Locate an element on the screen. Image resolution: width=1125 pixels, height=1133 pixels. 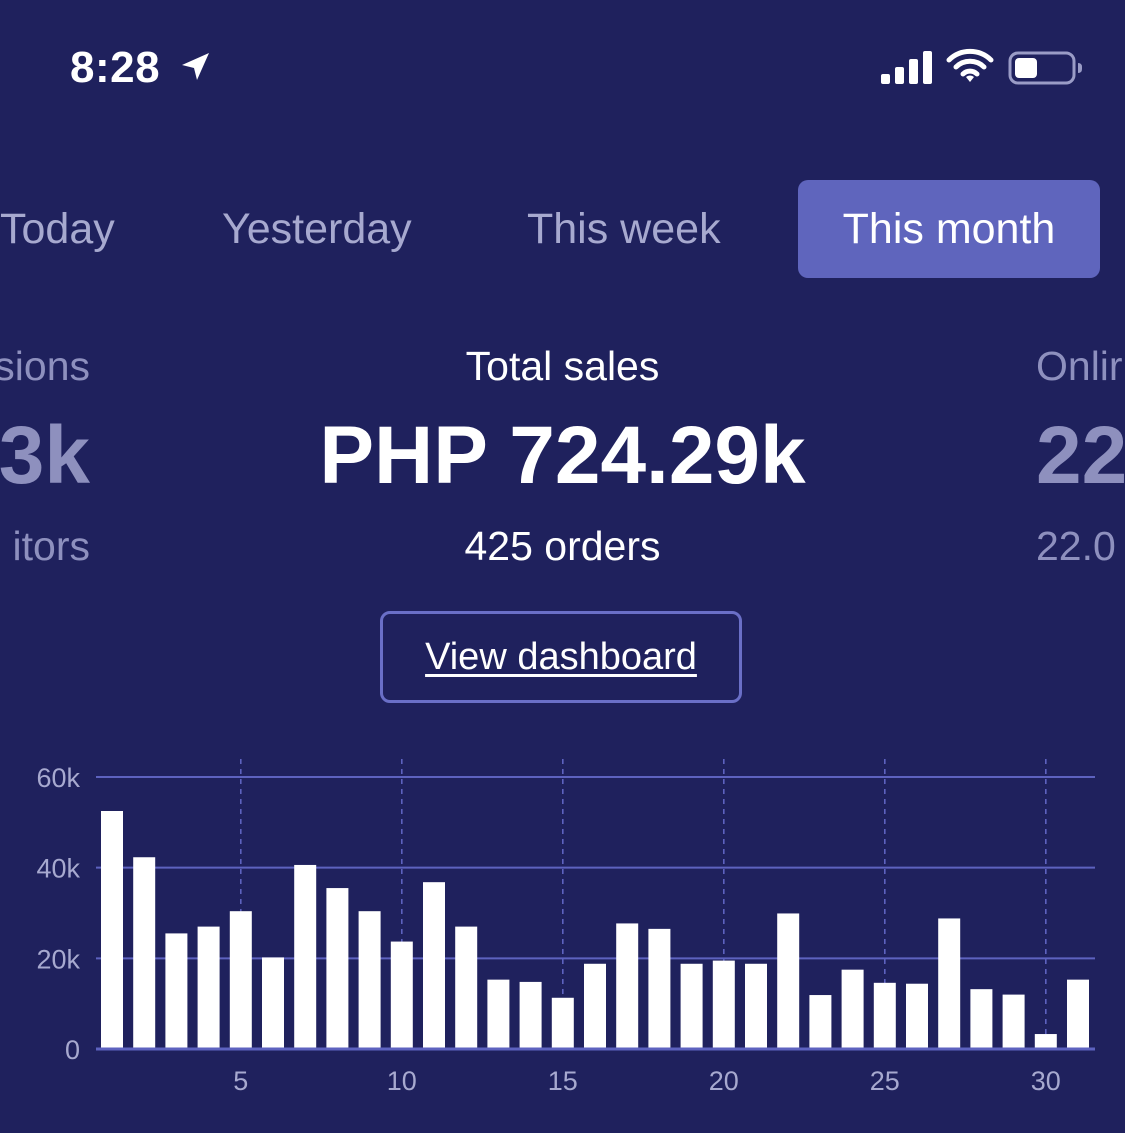
online-metric-value: 22 is located at coordinates (1080, 455).